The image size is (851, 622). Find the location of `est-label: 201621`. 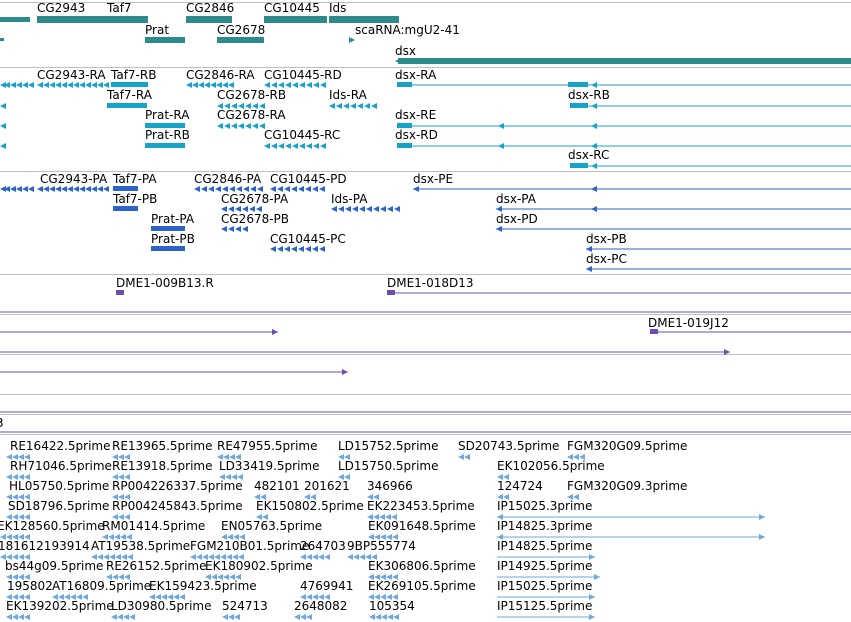

est-label: 201621 is located at coordinates (327, 486).